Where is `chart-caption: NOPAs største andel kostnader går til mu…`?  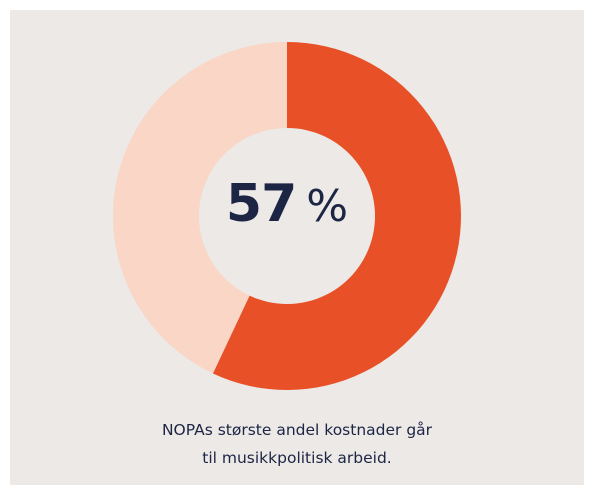 chart-caption: NOPAs største andel kostnader går til mu… is located at coordinates (297, 444).